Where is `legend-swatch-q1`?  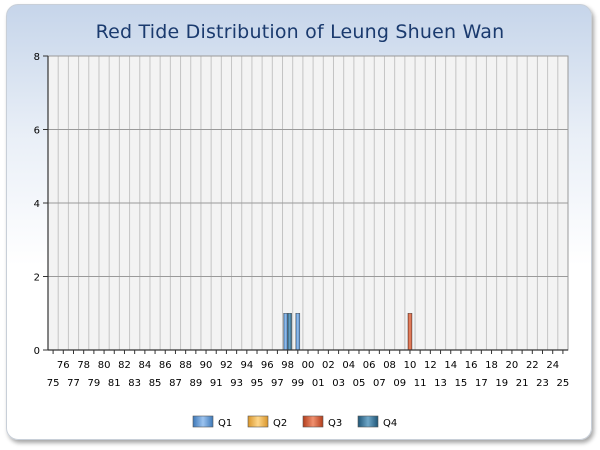 legend-swatch-q1 is located at coordinates (203, 421).